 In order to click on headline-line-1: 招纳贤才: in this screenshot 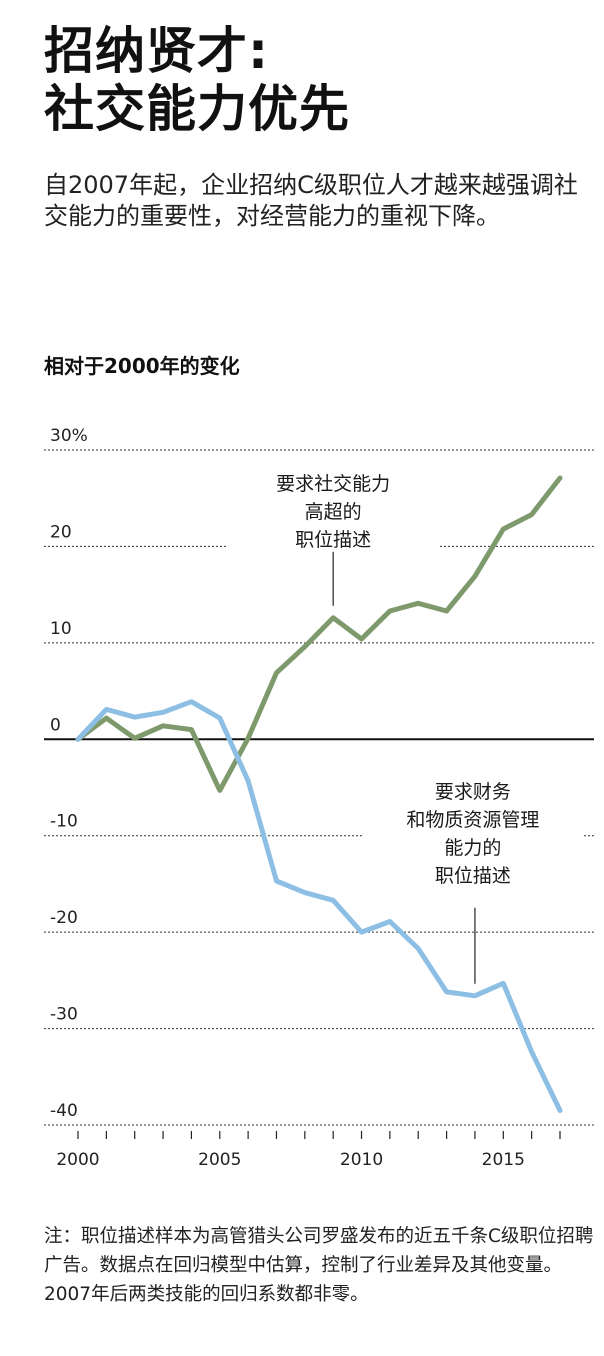, I will do `click(156, 51)`.